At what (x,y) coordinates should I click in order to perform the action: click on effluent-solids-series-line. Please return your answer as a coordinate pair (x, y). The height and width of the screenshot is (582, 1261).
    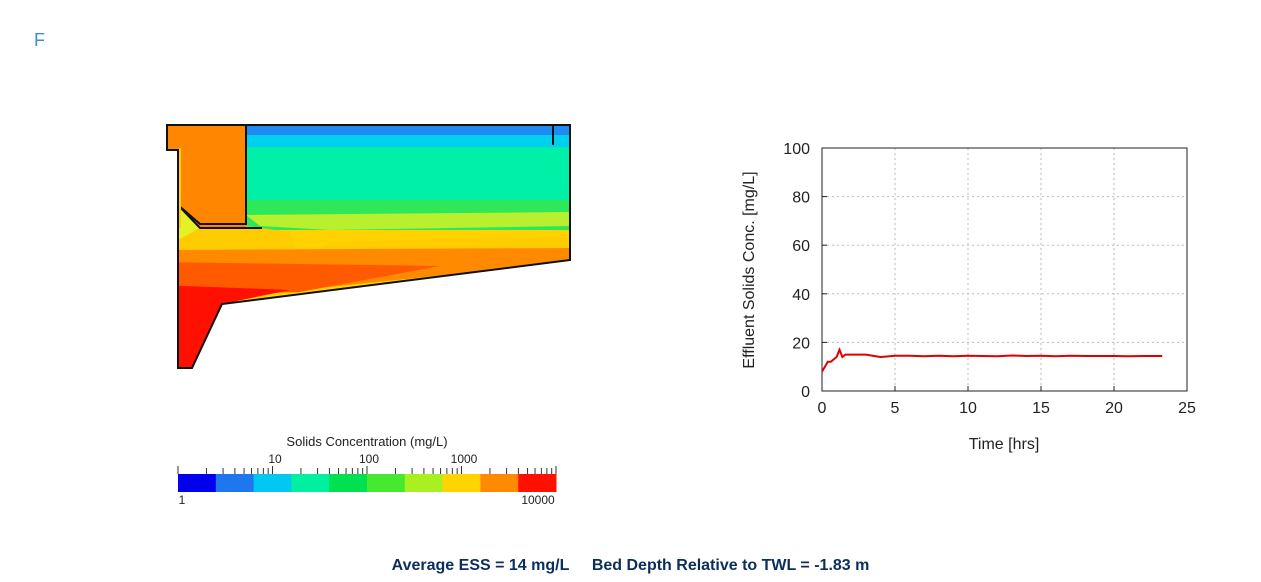
    Looking at the image, I should click on (992, 359).